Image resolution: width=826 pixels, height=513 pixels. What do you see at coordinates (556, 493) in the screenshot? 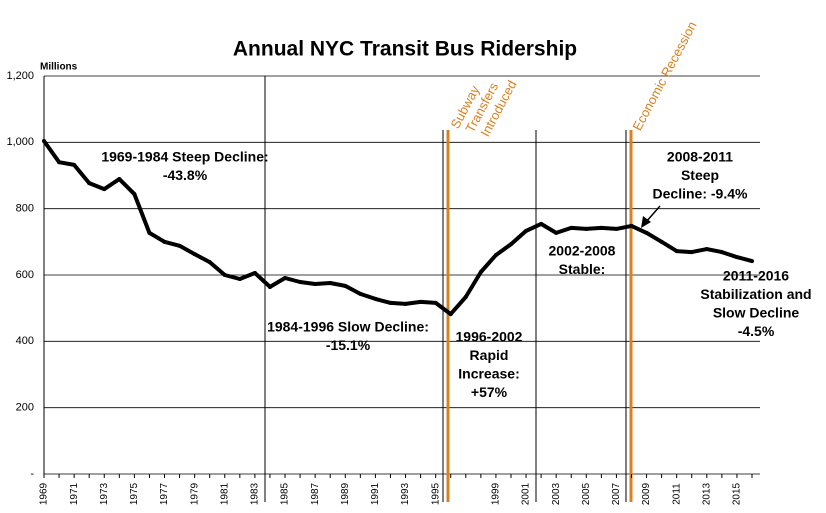
I see `x-tick-label: 2003` at bounding box center [556, 493].